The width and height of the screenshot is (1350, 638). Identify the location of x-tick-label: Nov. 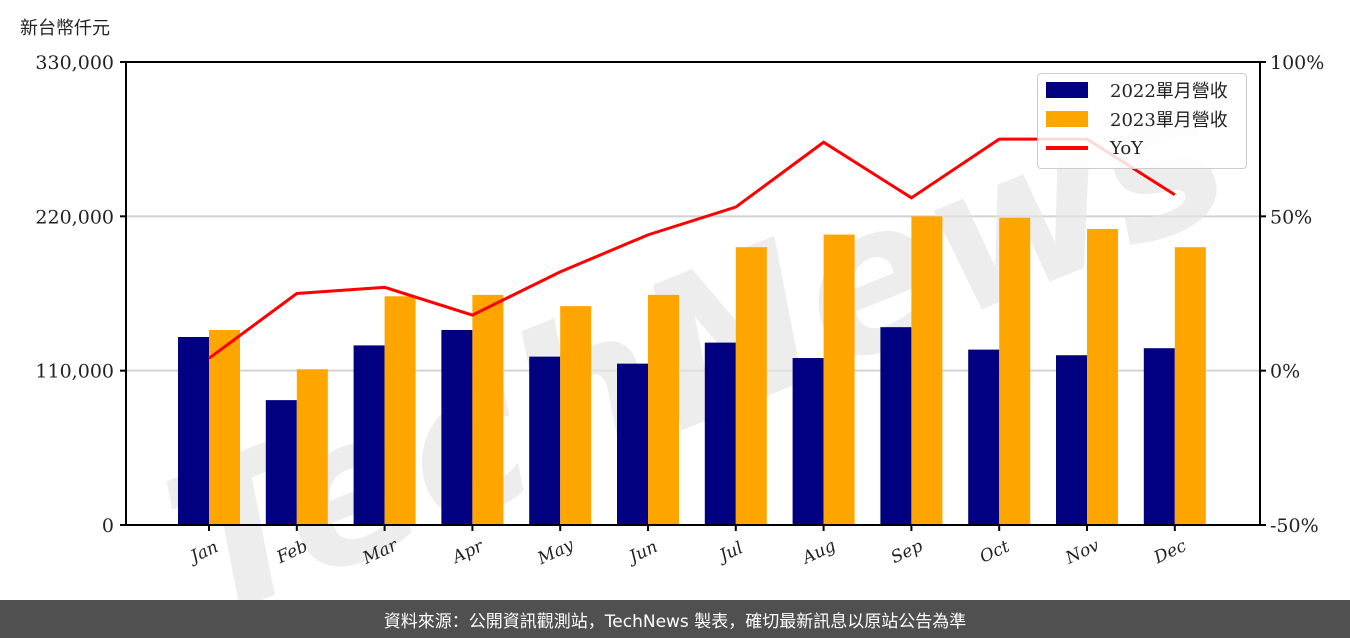
(1082, 552).